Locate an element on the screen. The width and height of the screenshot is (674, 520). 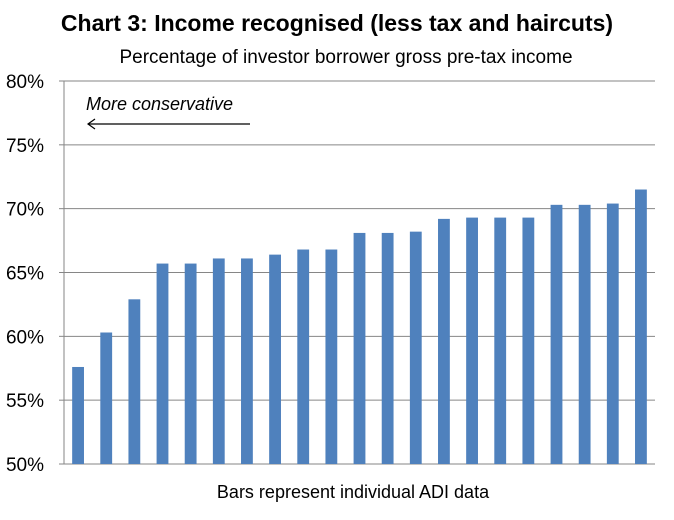
left-pointing-arrow is located at coordinates (168, 124).